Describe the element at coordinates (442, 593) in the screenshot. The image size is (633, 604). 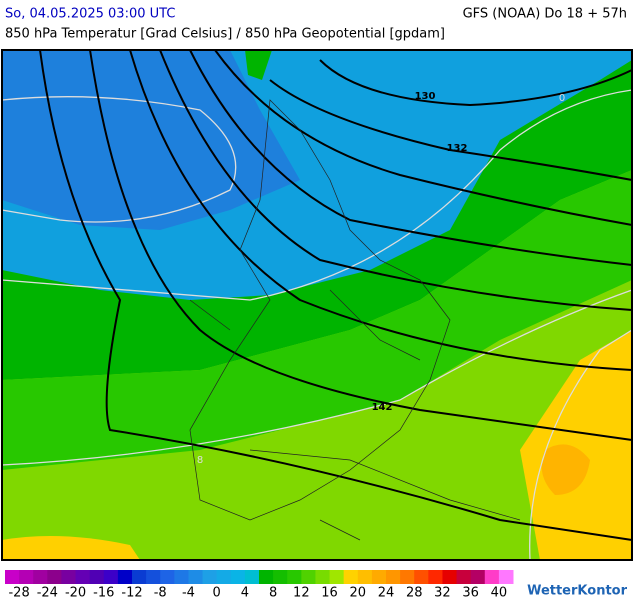
I see `colorbar-tick-label: 32` at that location.